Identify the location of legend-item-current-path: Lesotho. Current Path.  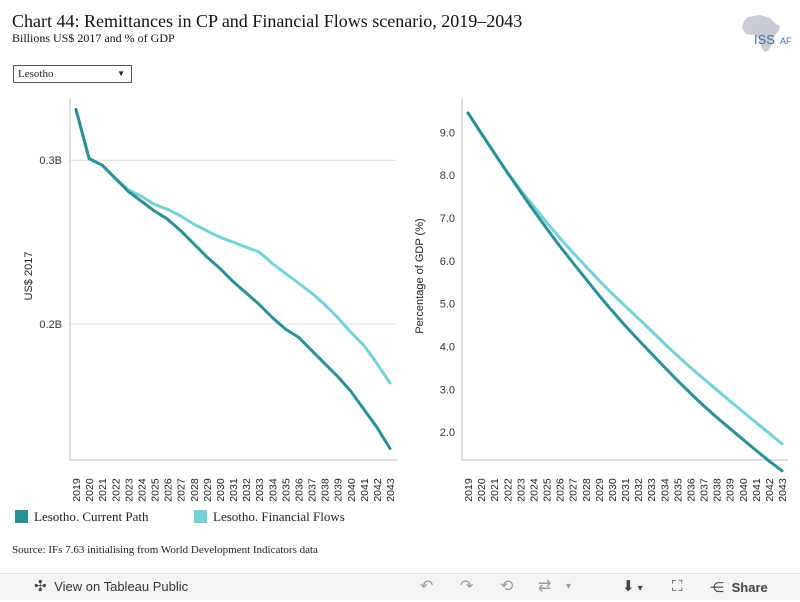
(81, 517).